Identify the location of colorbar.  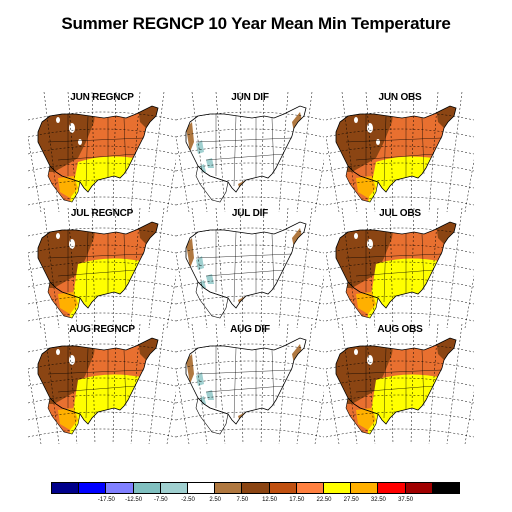
(256, 488).